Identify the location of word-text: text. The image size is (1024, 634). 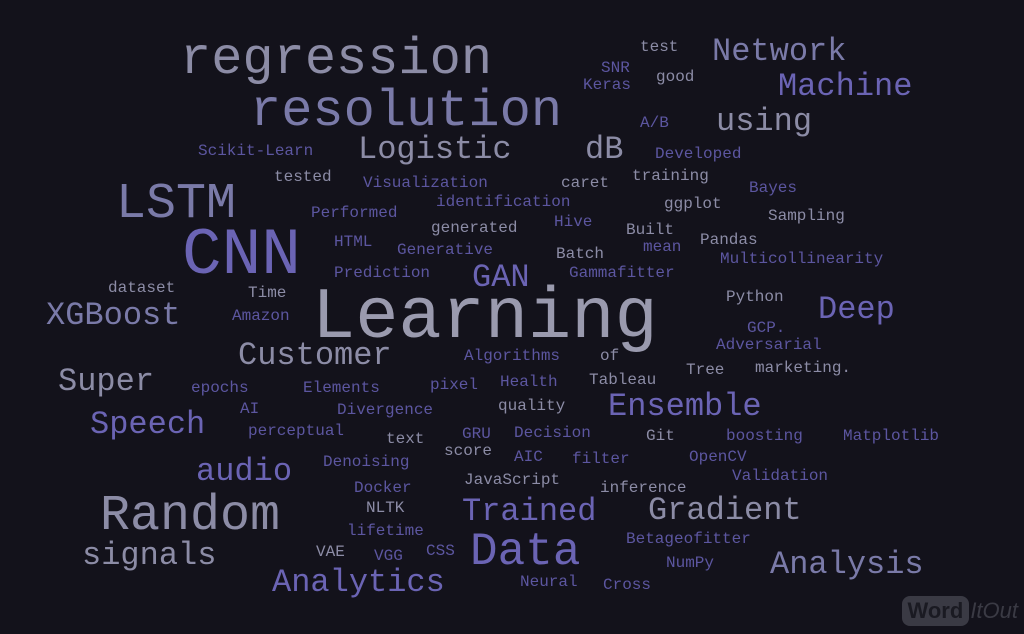
(405, 439).